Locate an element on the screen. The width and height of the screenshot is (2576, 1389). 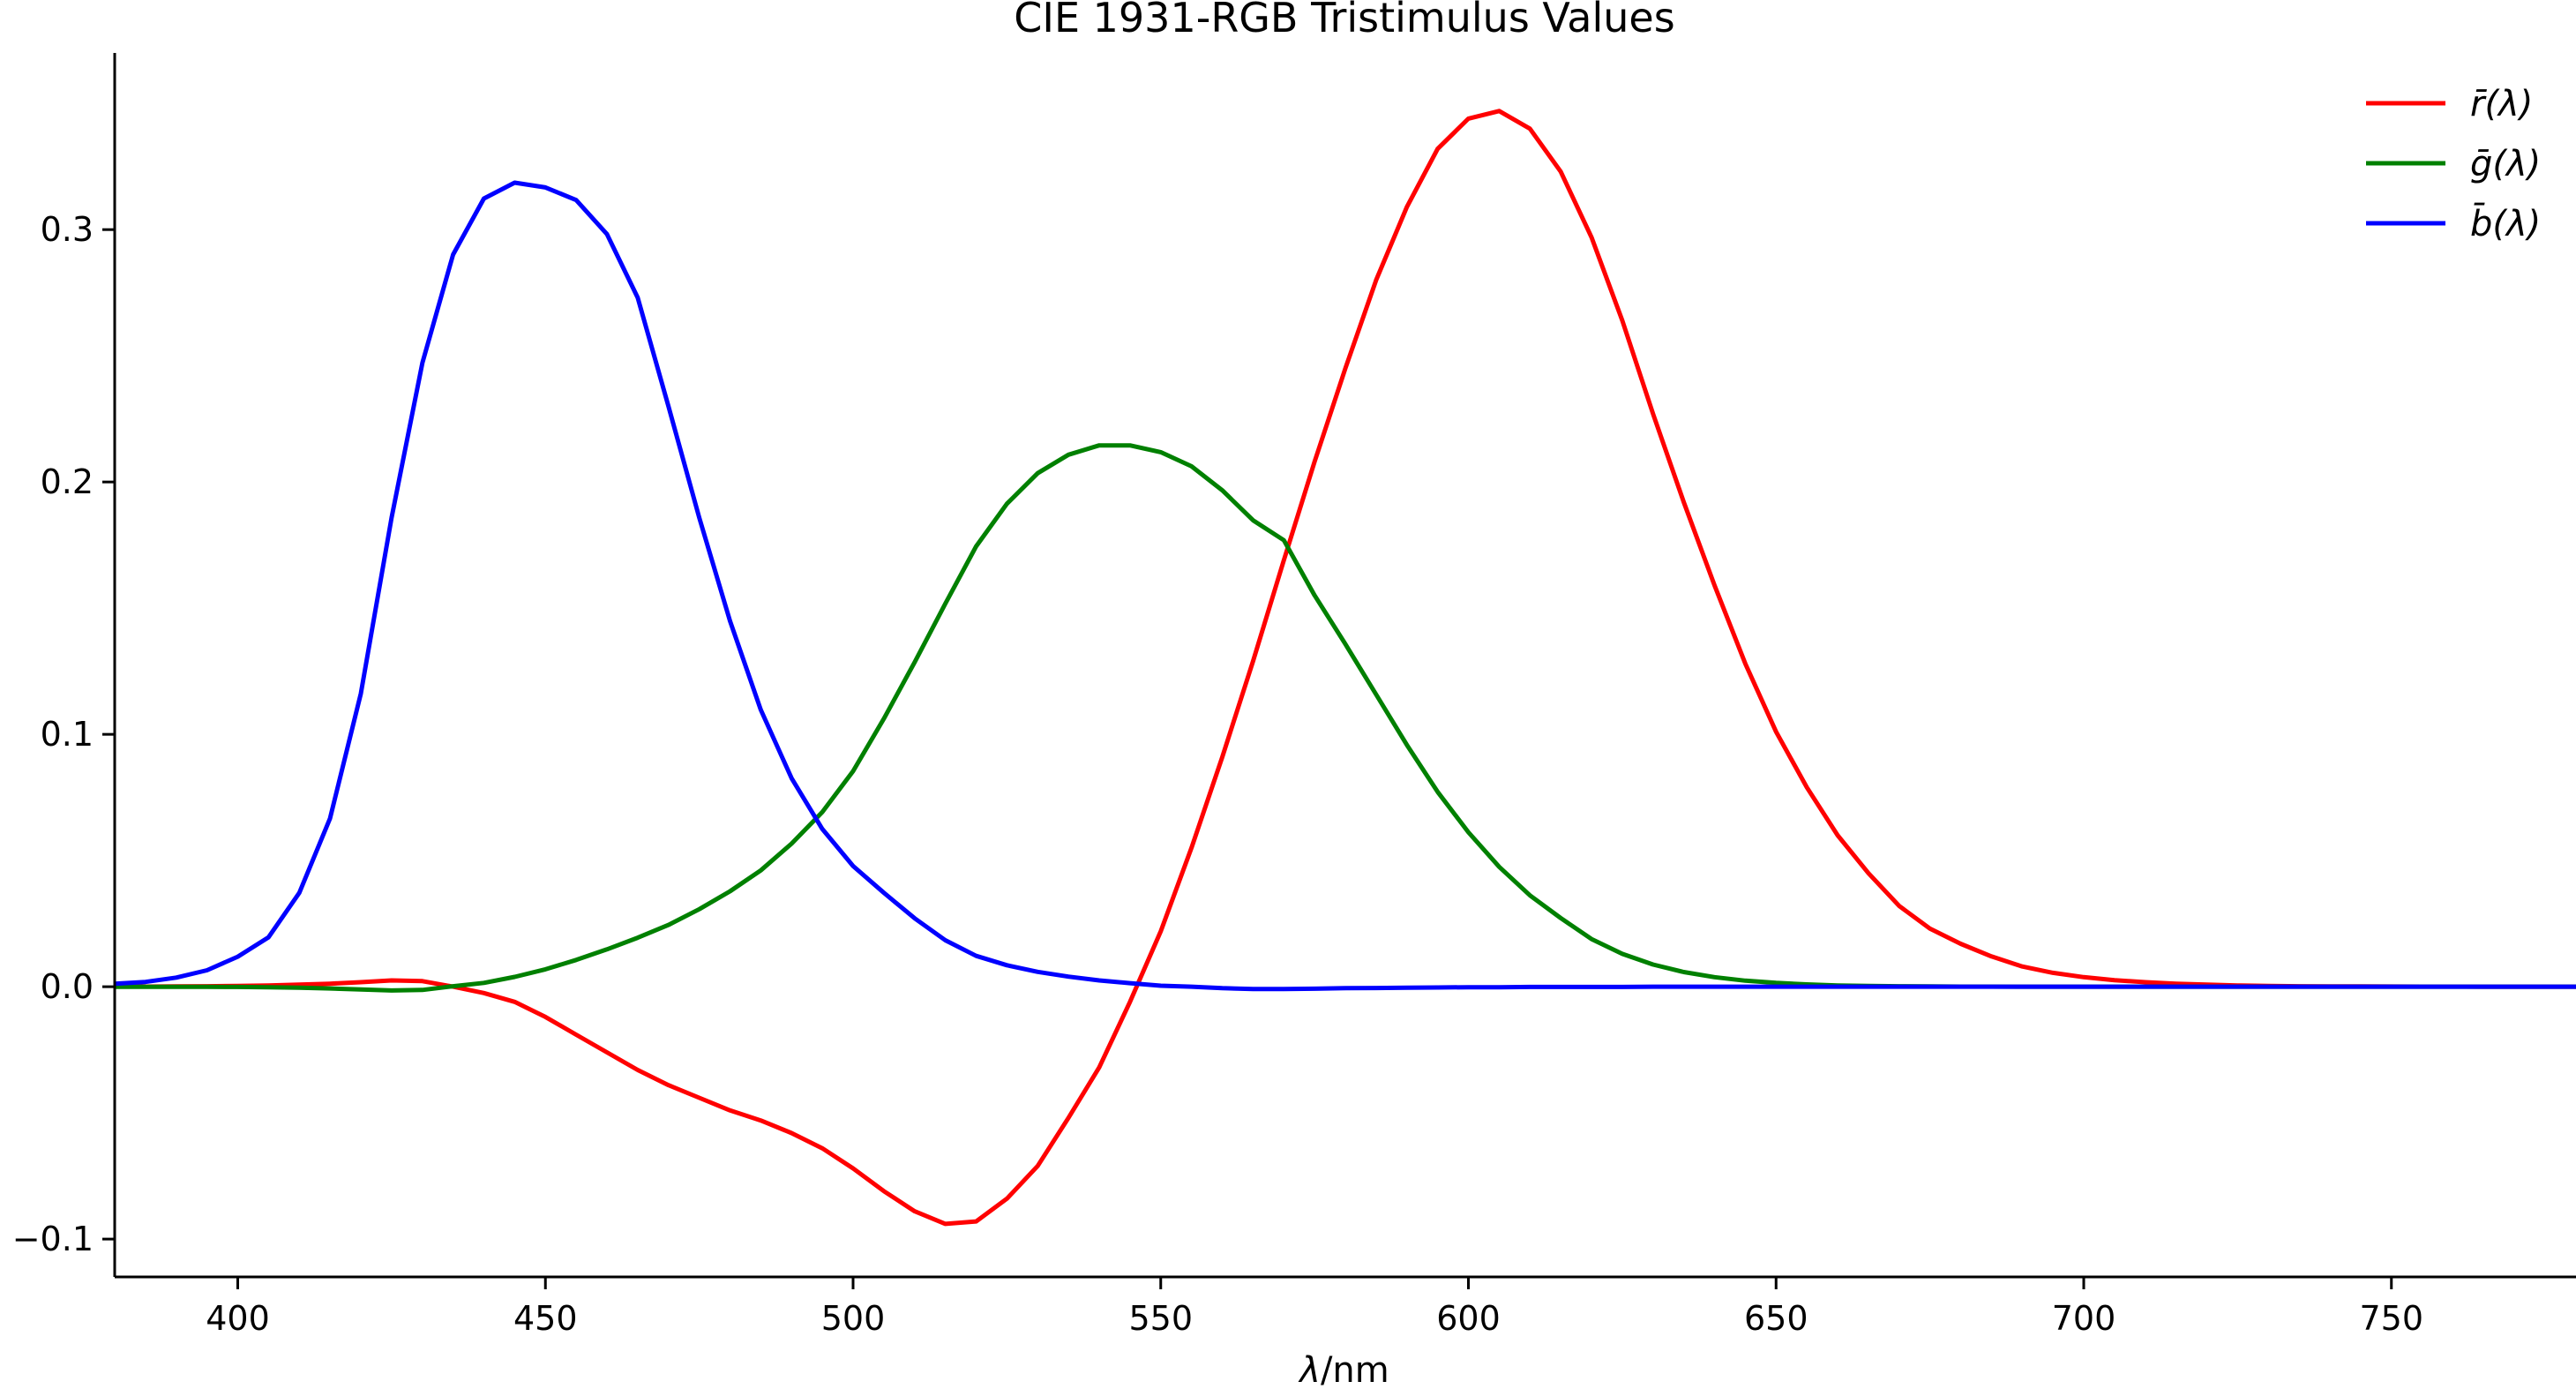
legend-entry-b-label: b̄(λ) is located at coordinates (2505, 223).